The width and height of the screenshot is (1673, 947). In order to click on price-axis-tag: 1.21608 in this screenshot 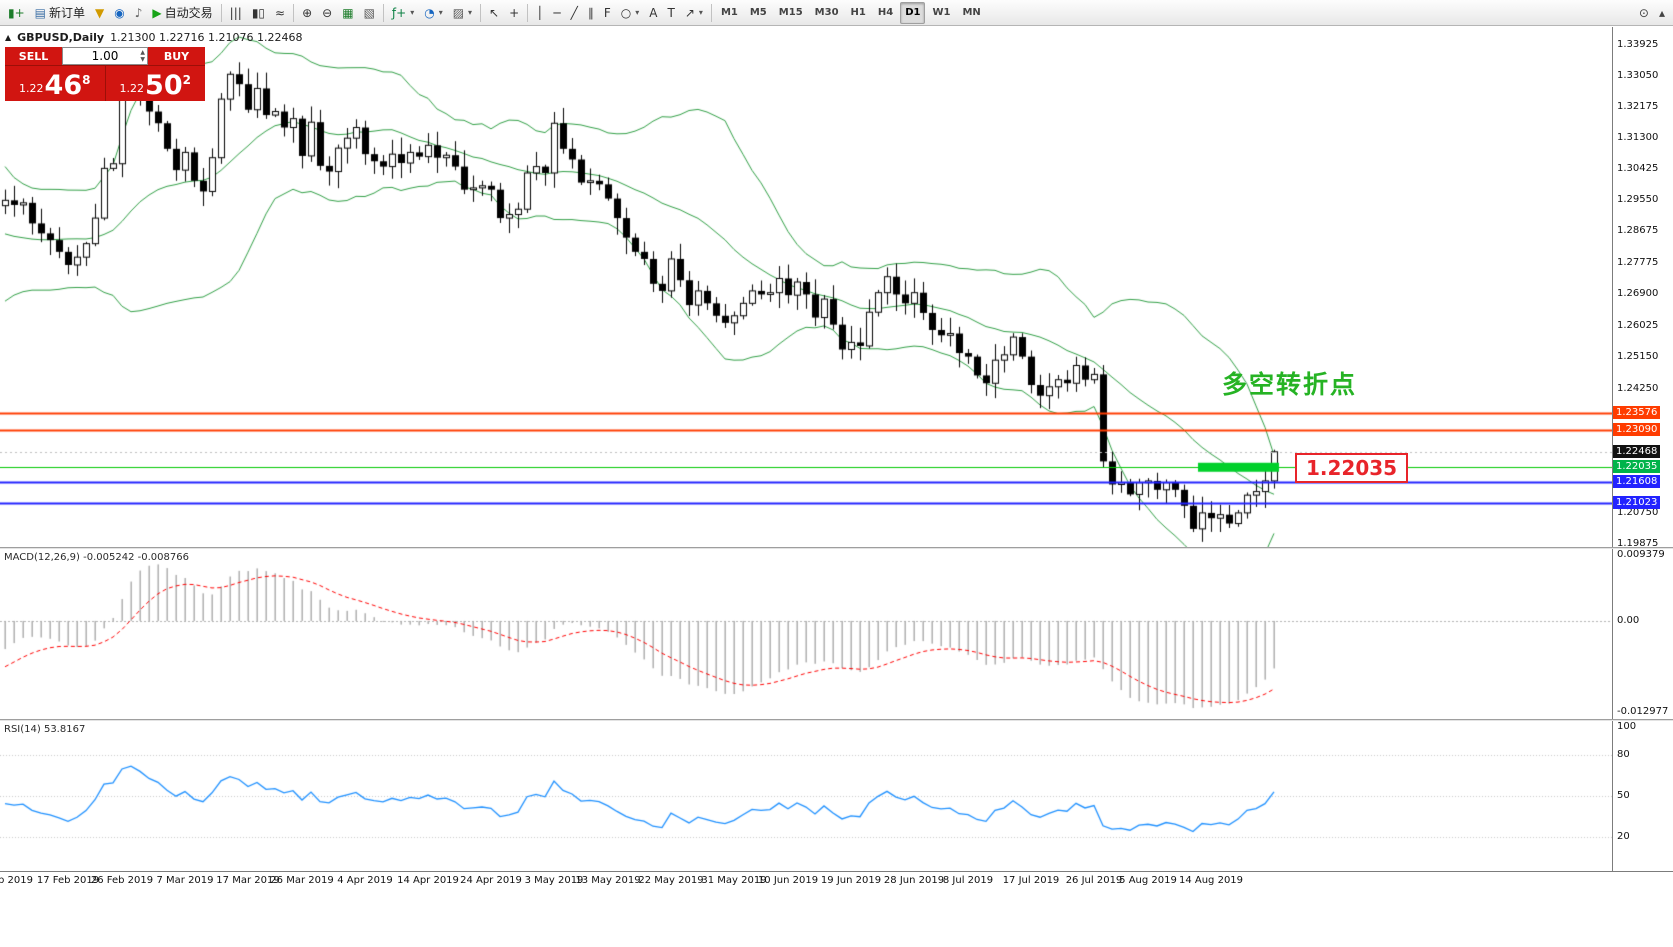, I will do `click(1637, 482)`.